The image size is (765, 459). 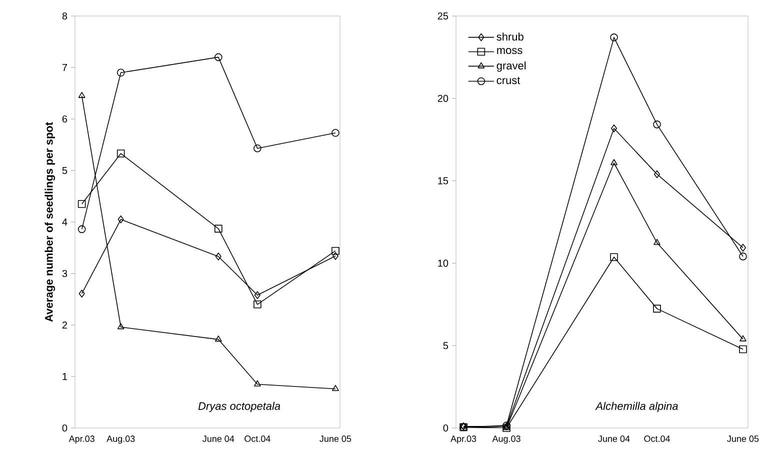 What do you see at coordinates (239, 407) in the screenshot?
I see `annotation: Dryas octopetala` at bounding box center [239, 407].